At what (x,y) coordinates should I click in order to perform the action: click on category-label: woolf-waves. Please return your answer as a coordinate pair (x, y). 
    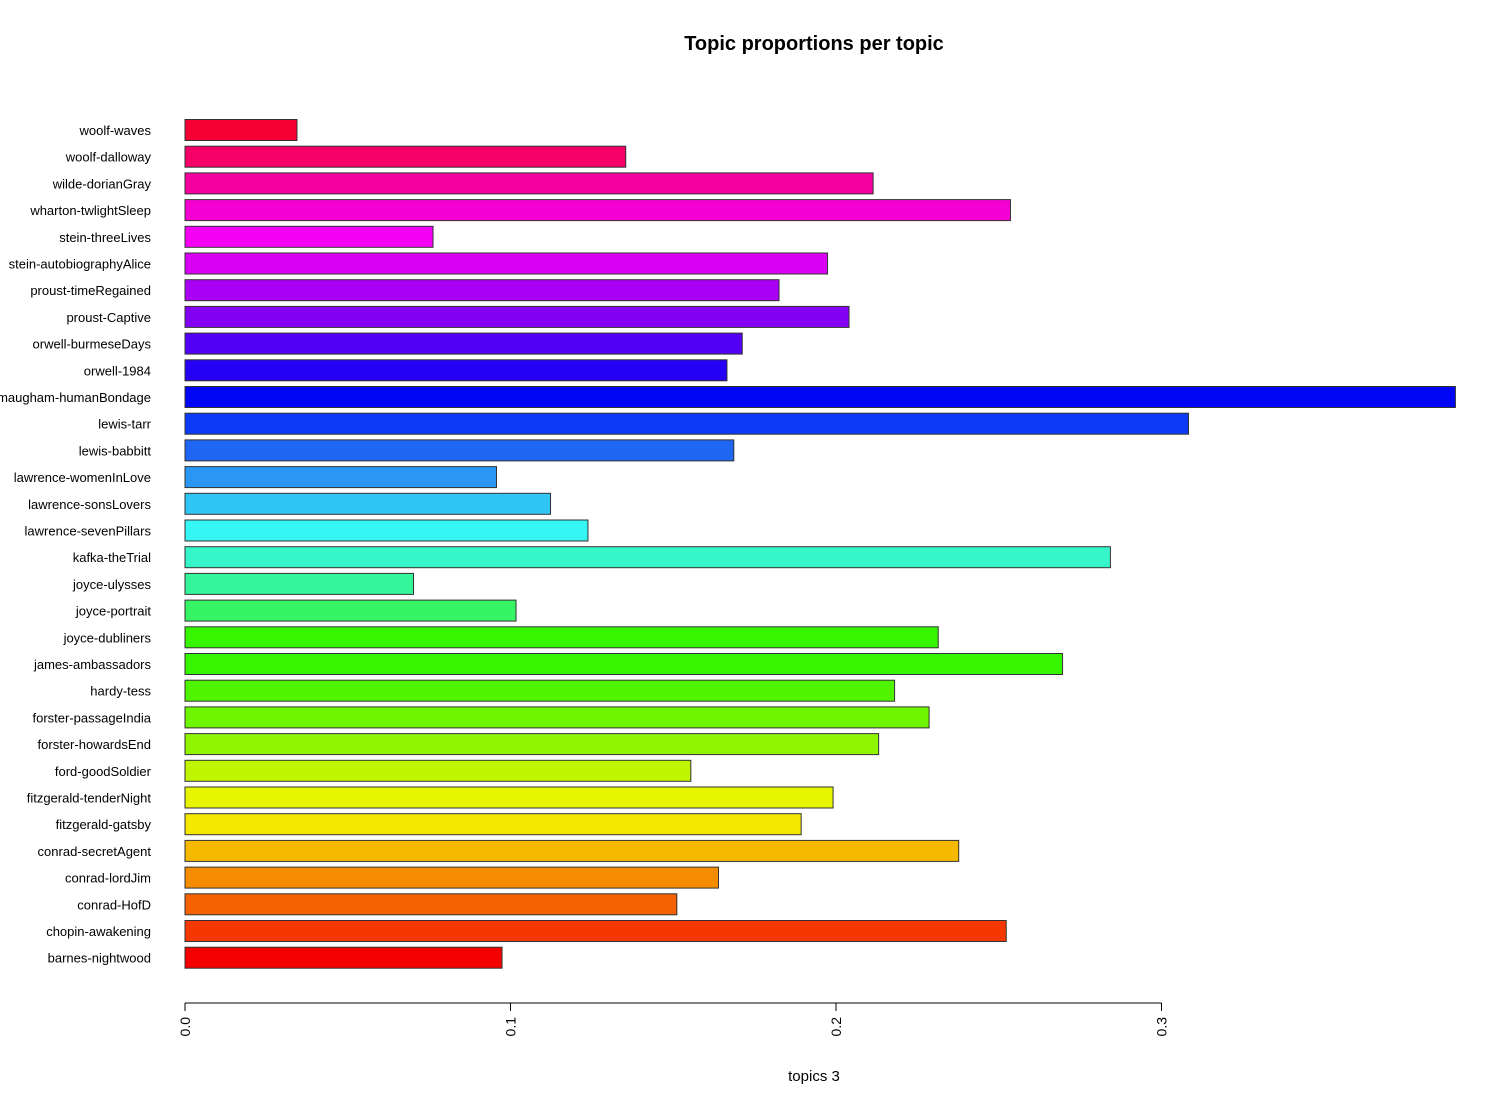
    Looking at the image, I should click on (114, 130).